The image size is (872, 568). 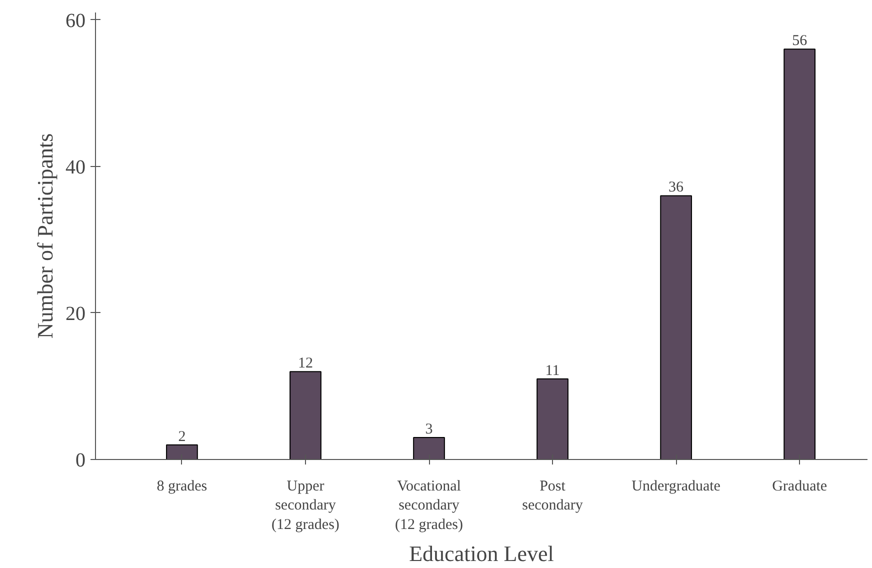 What do you see at coordinates (676, 188) in the screenshot?
I see `data-label: 36` at bounding box center [676, 188].